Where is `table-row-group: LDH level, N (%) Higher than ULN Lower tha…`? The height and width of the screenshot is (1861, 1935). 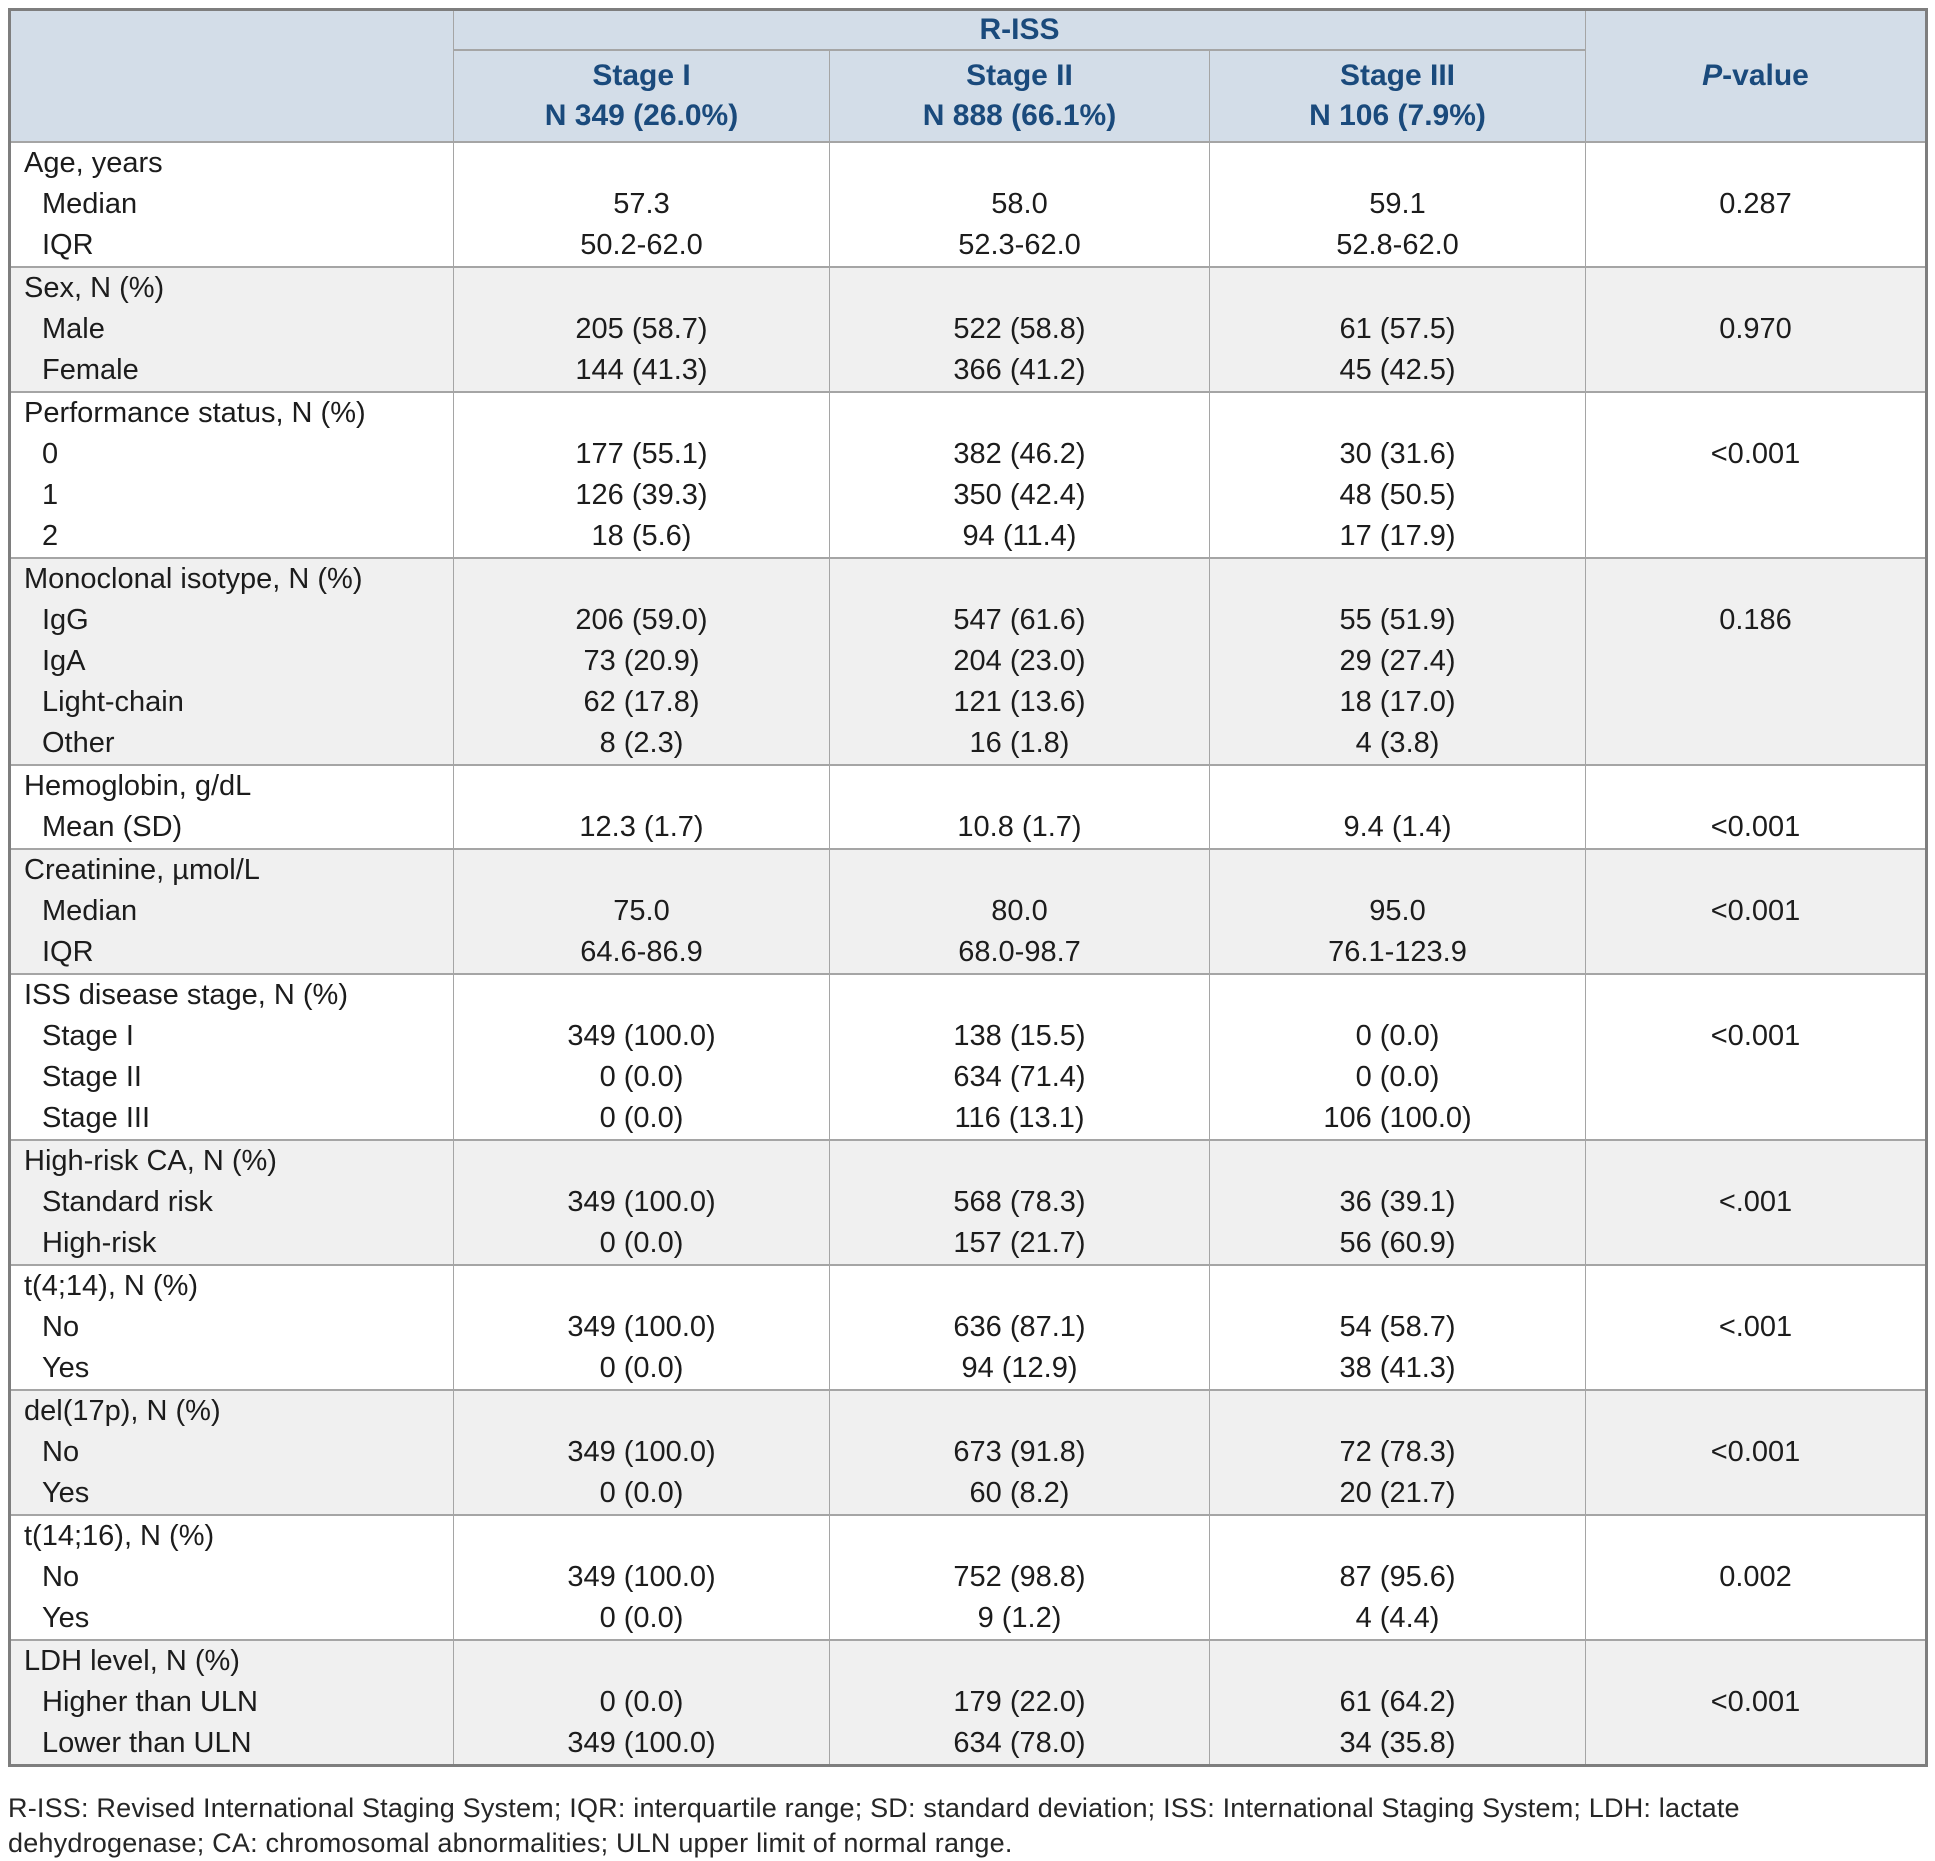 table-row-group: LDH level, N (%) Higher than ULN Lower tha… is located at coordinates (968, 1702).